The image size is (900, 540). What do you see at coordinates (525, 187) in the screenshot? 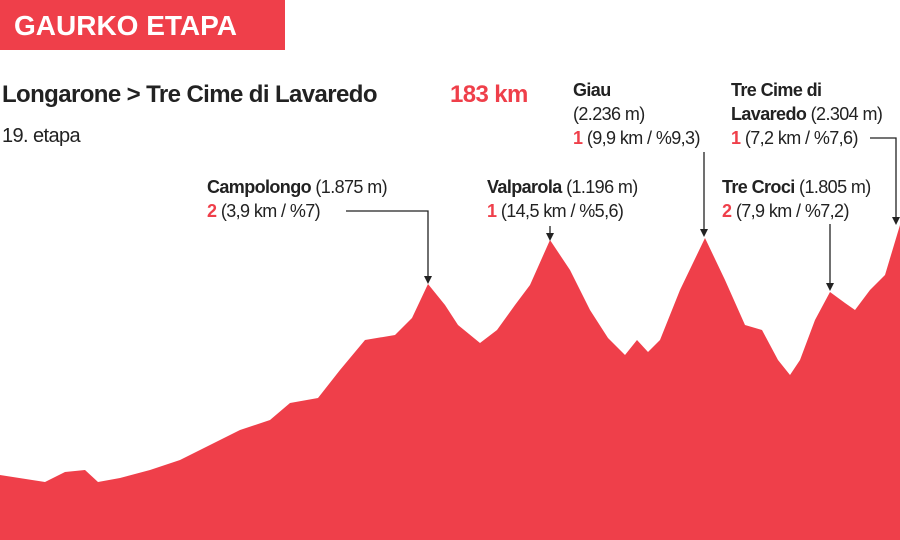
I see `climb-name: Valparola` at bounding box center [525, 187].